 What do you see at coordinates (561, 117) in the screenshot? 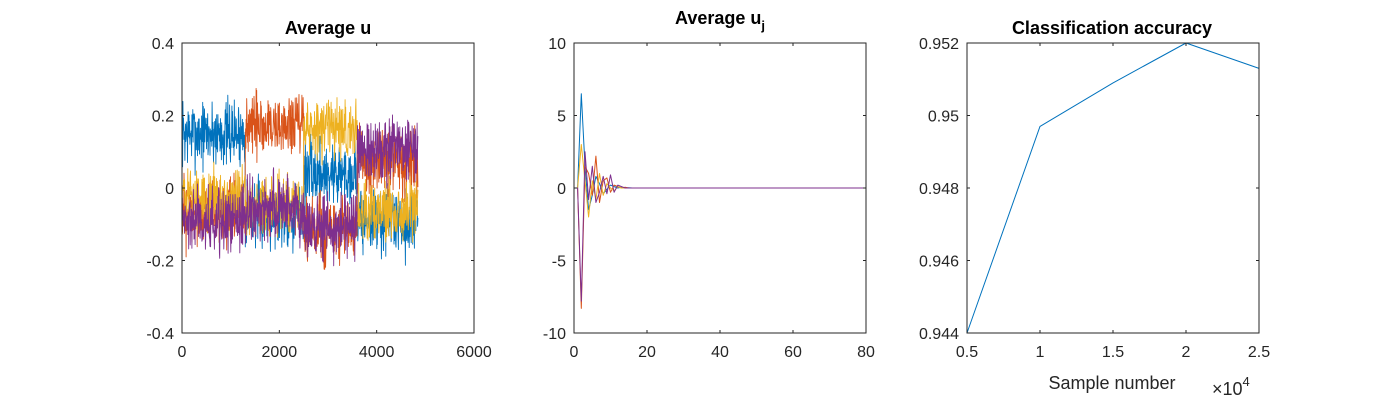
I see `y-tick-label: 5` at bounding box center [561, 117].